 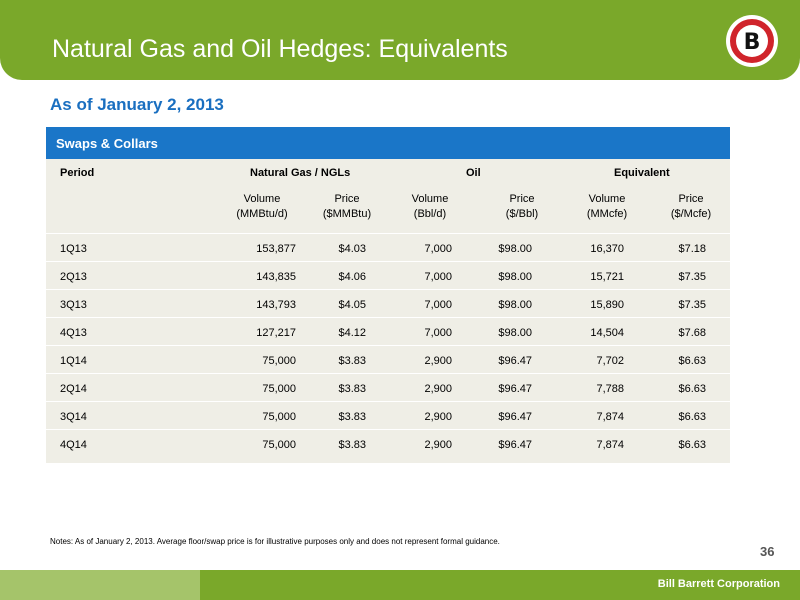 What do you see at coordinates (77, 173) in the screenshot?
I see `header-period: Period` at bounding box center [77, 173].